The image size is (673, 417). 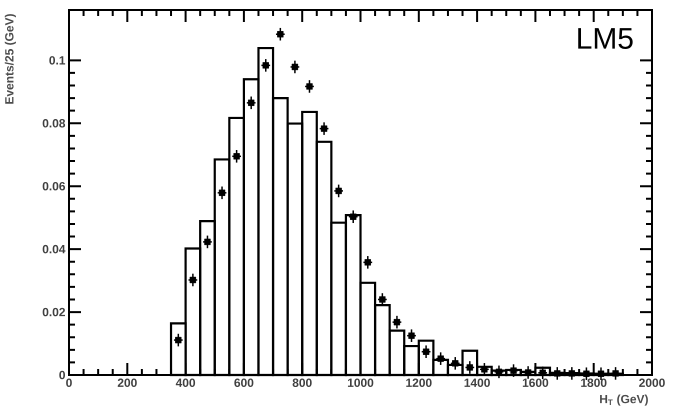 What do you see at coordinates (477, 382) in the screenshot?
I see `x-tick-label: 1400` at bounding box center [477, 382].